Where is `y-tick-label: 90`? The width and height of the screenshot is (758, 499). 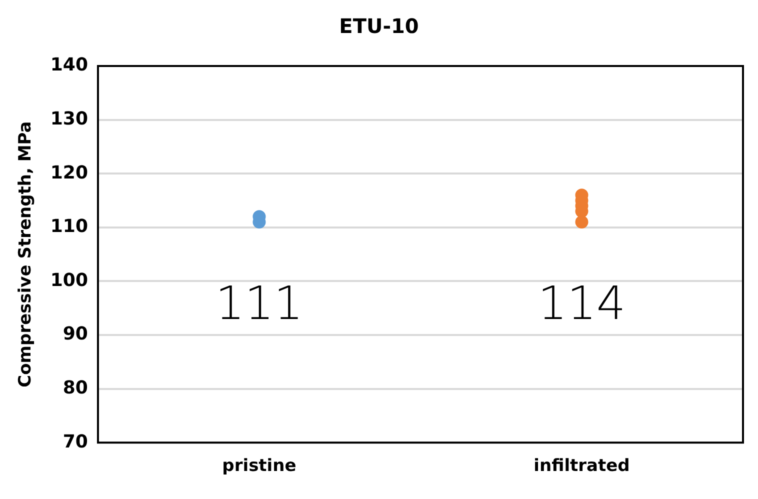 y-tick-label: 90 is located at coordinates (75, 334).